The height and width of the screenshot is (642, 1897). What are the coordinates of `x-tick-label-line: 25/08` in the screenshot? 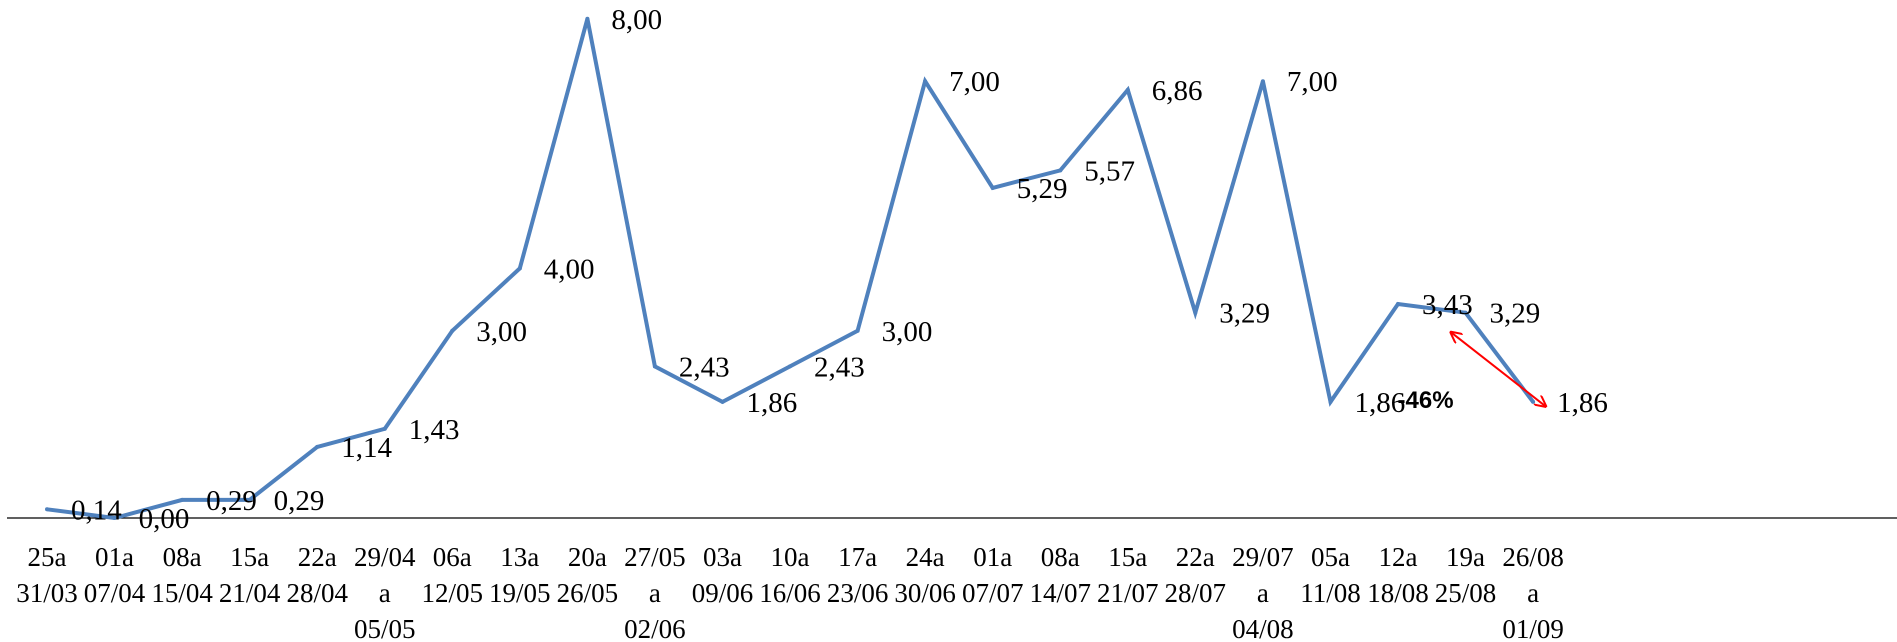 It's located at (1466, 593).